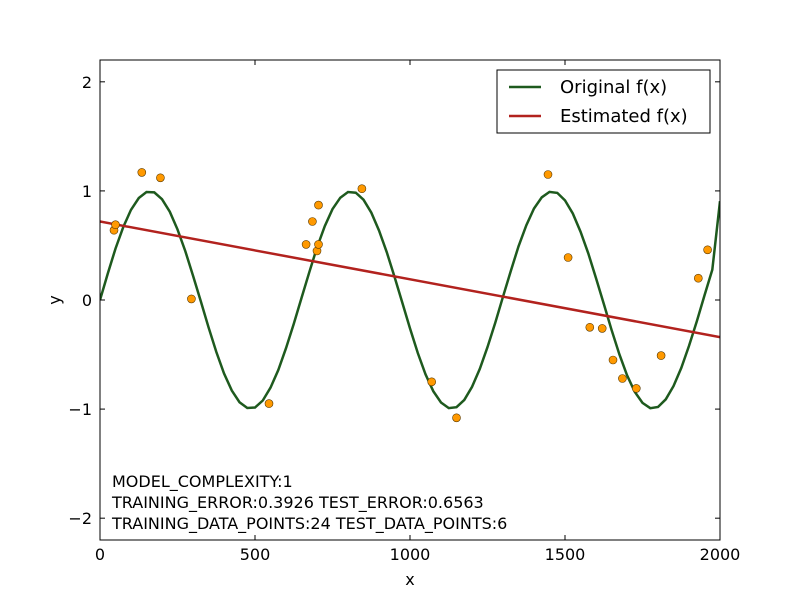 The height and width of the screenshot is (600, 800). Describe the element at coordinates (100, 554) in the screenshot. I see `x-tick-label: 0` at that location.